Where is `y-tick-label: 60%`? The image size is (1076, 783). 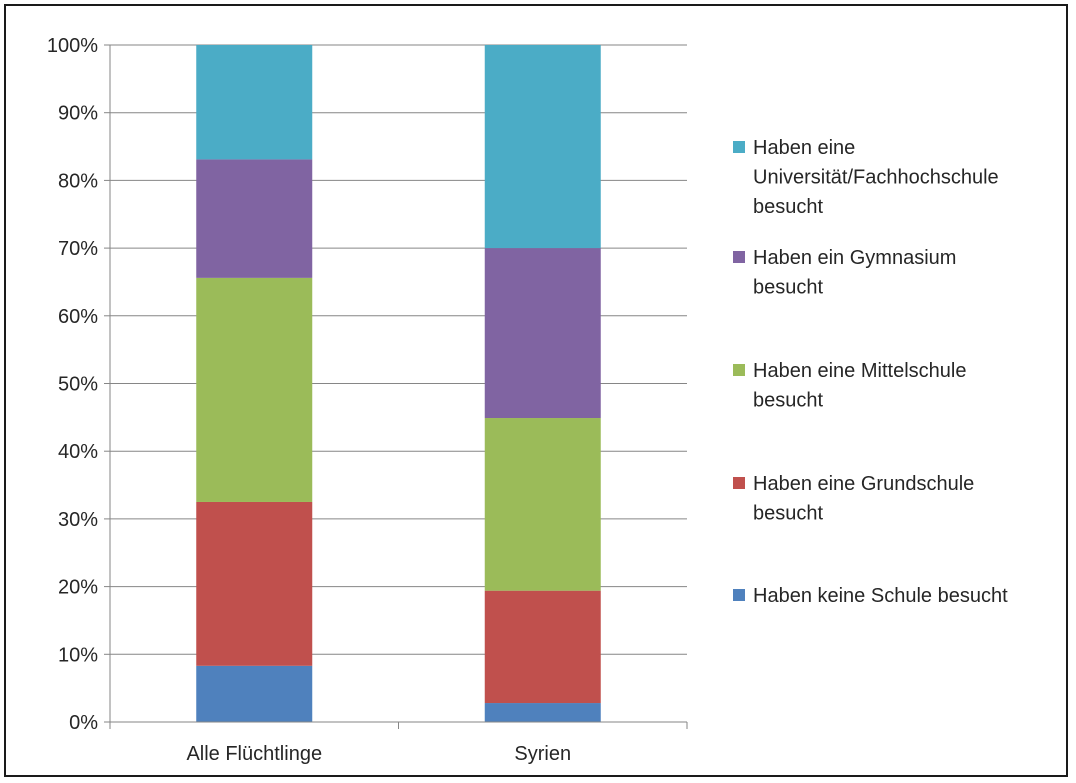
y-tick-label: 60% is located at coordinates (78, 317).